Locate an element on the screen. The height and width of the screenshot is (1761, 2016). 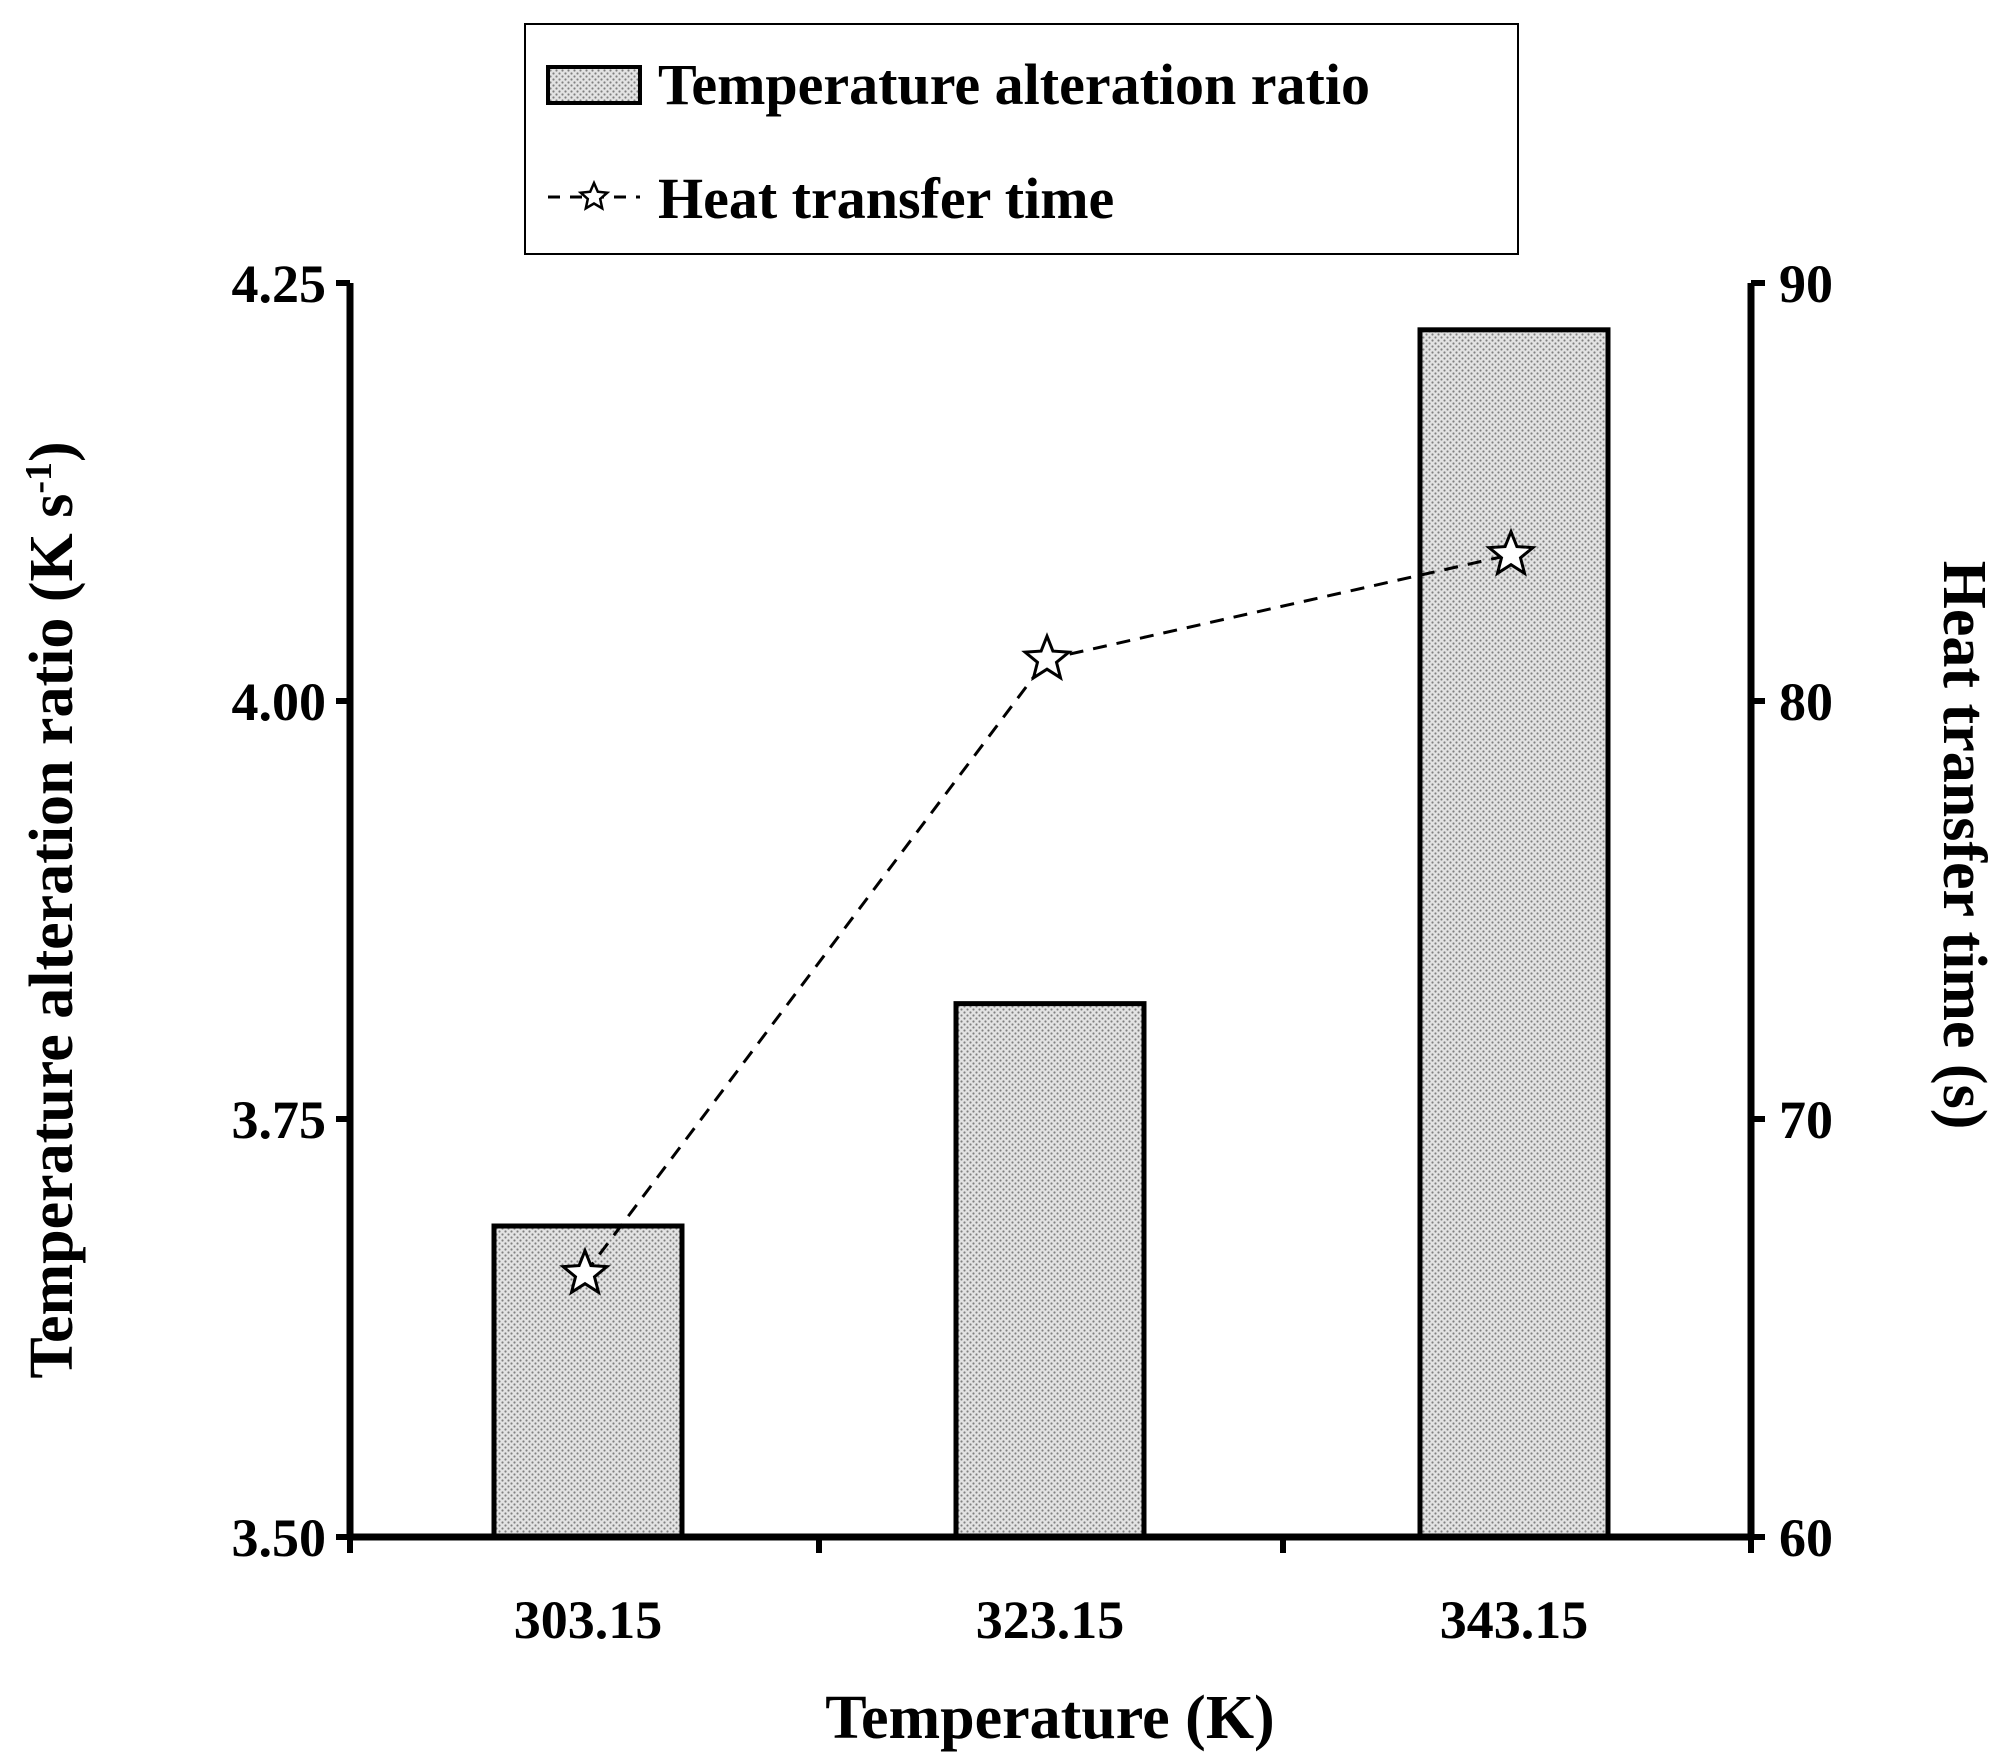
right-tick-label: 90 is located at coordinates (1806, 284).